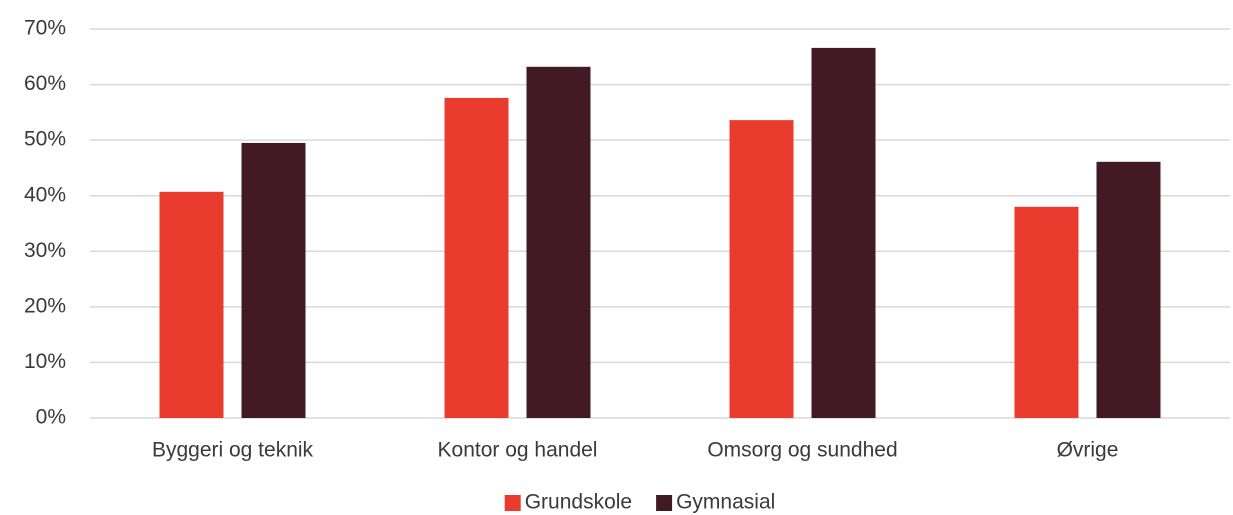  What do you see at coordinates (45, 83) in the screenshot?
I see `y-tick-label: 60%` at bounding box center [45, 83].